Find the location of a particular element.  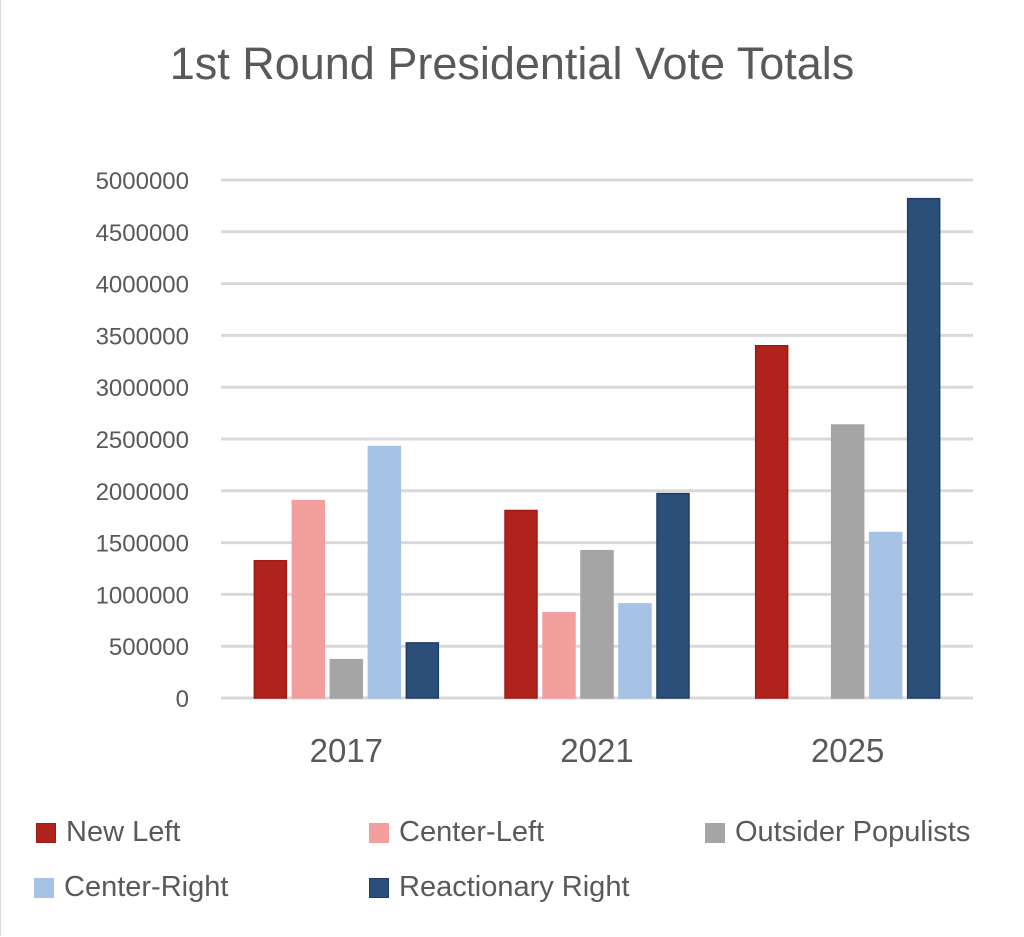

legend-label: Center-Right is located at coordinates (146, 887).